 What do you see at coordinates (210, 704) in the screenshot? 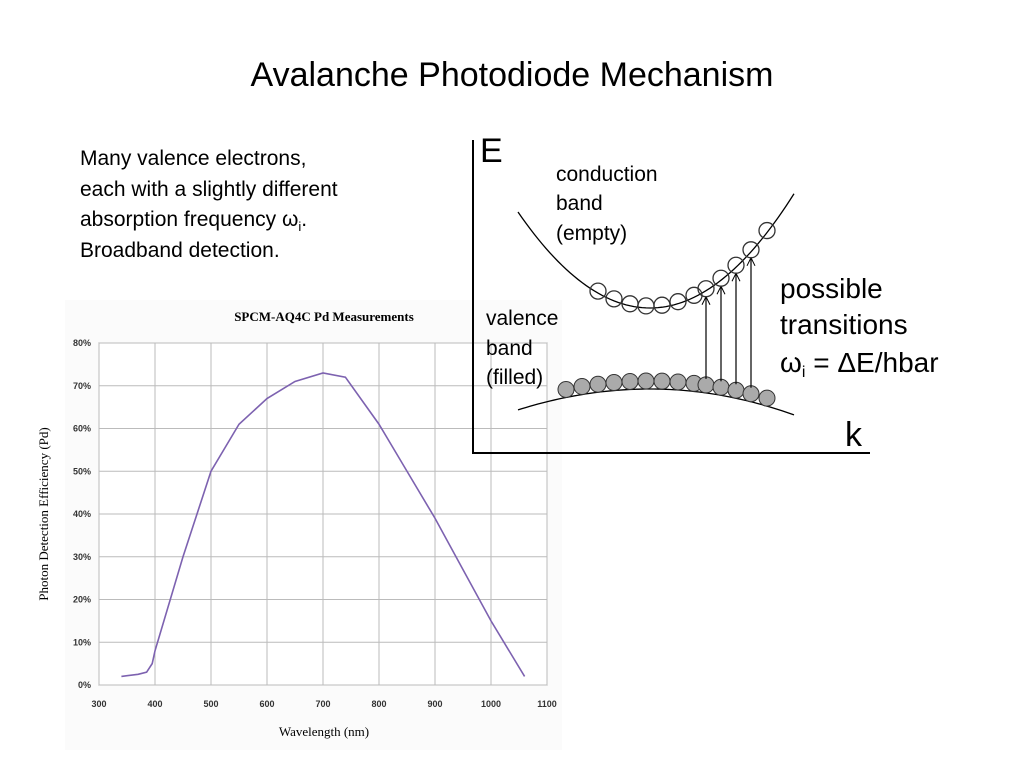
I see `x-tick-label: 500` at bounding box center [210, 704].